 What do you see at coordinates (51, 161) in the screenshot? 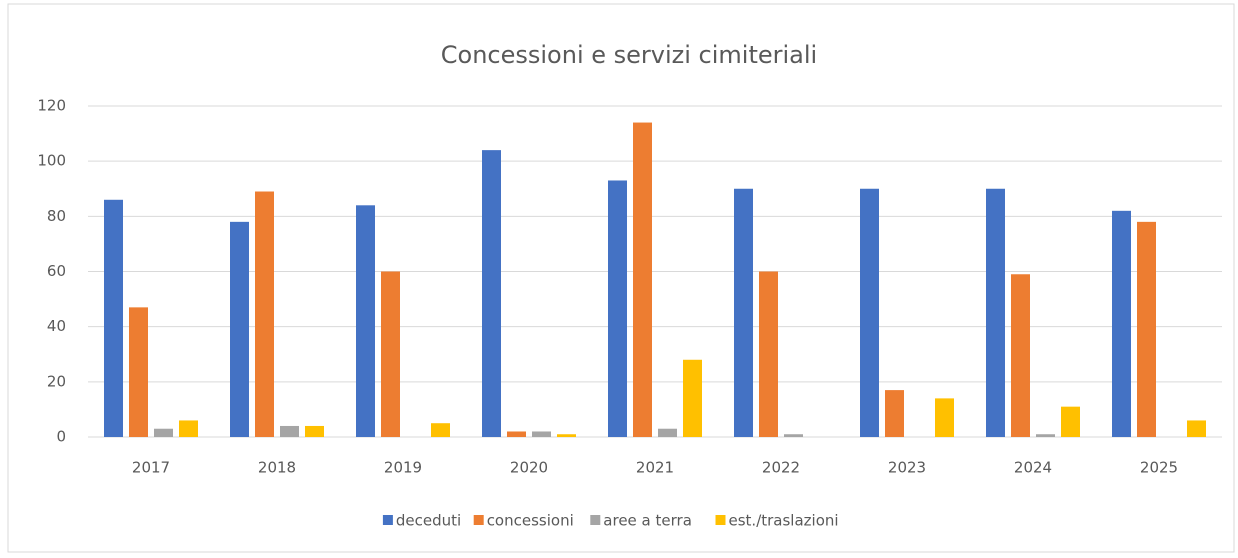
I see `y-tick-label: 100` at bounding box center [51, 161].